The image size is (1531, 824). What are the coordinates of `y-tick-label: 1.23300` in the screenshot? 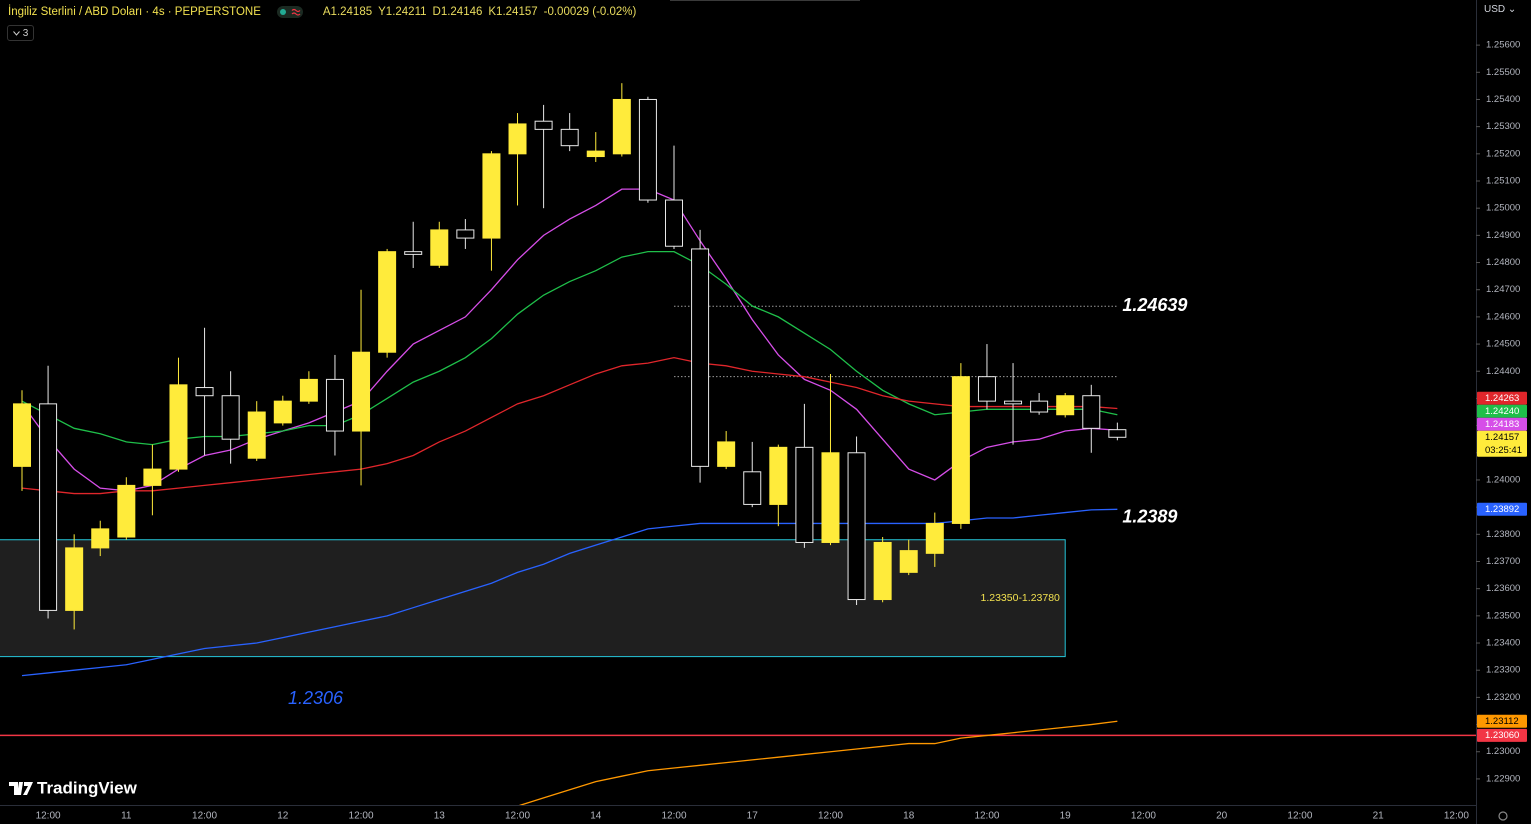 It's located at (1503, 670).